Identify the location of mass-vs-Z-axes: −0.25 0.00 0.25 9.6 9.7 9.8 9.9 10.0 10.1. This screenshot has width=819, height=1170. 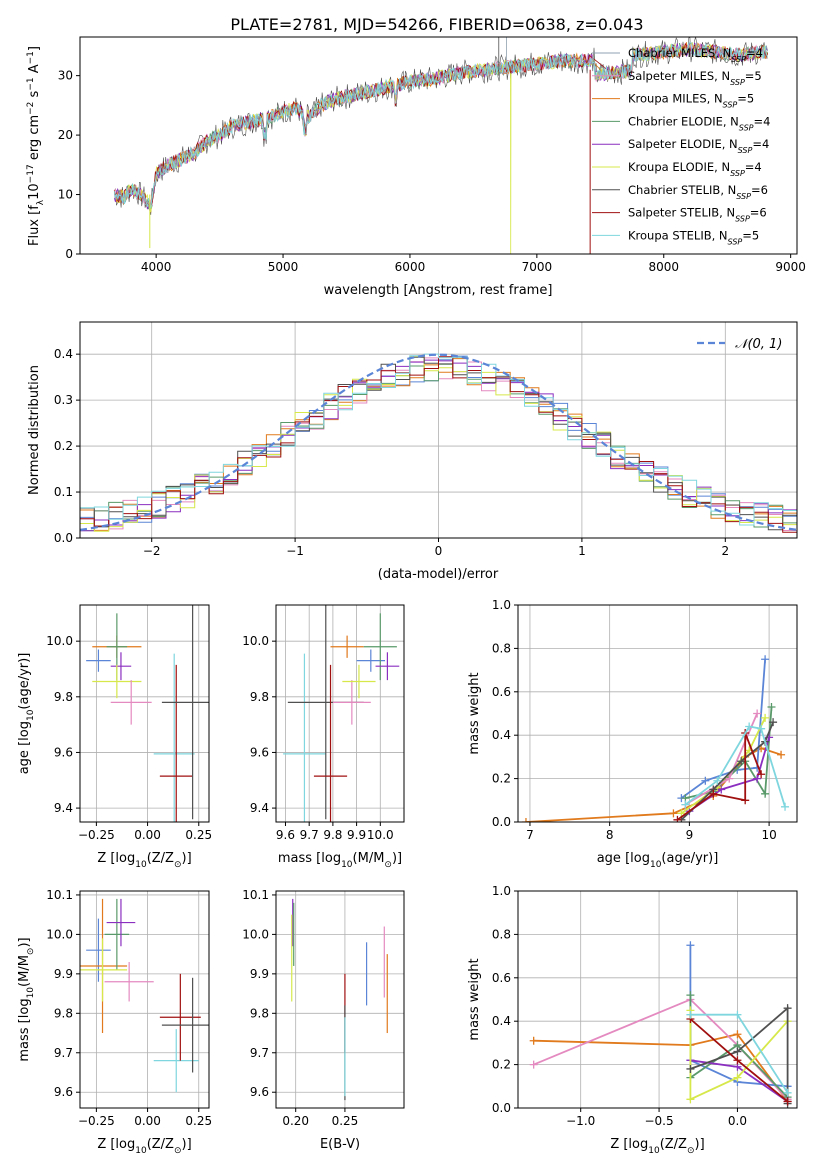
(129, 1008).